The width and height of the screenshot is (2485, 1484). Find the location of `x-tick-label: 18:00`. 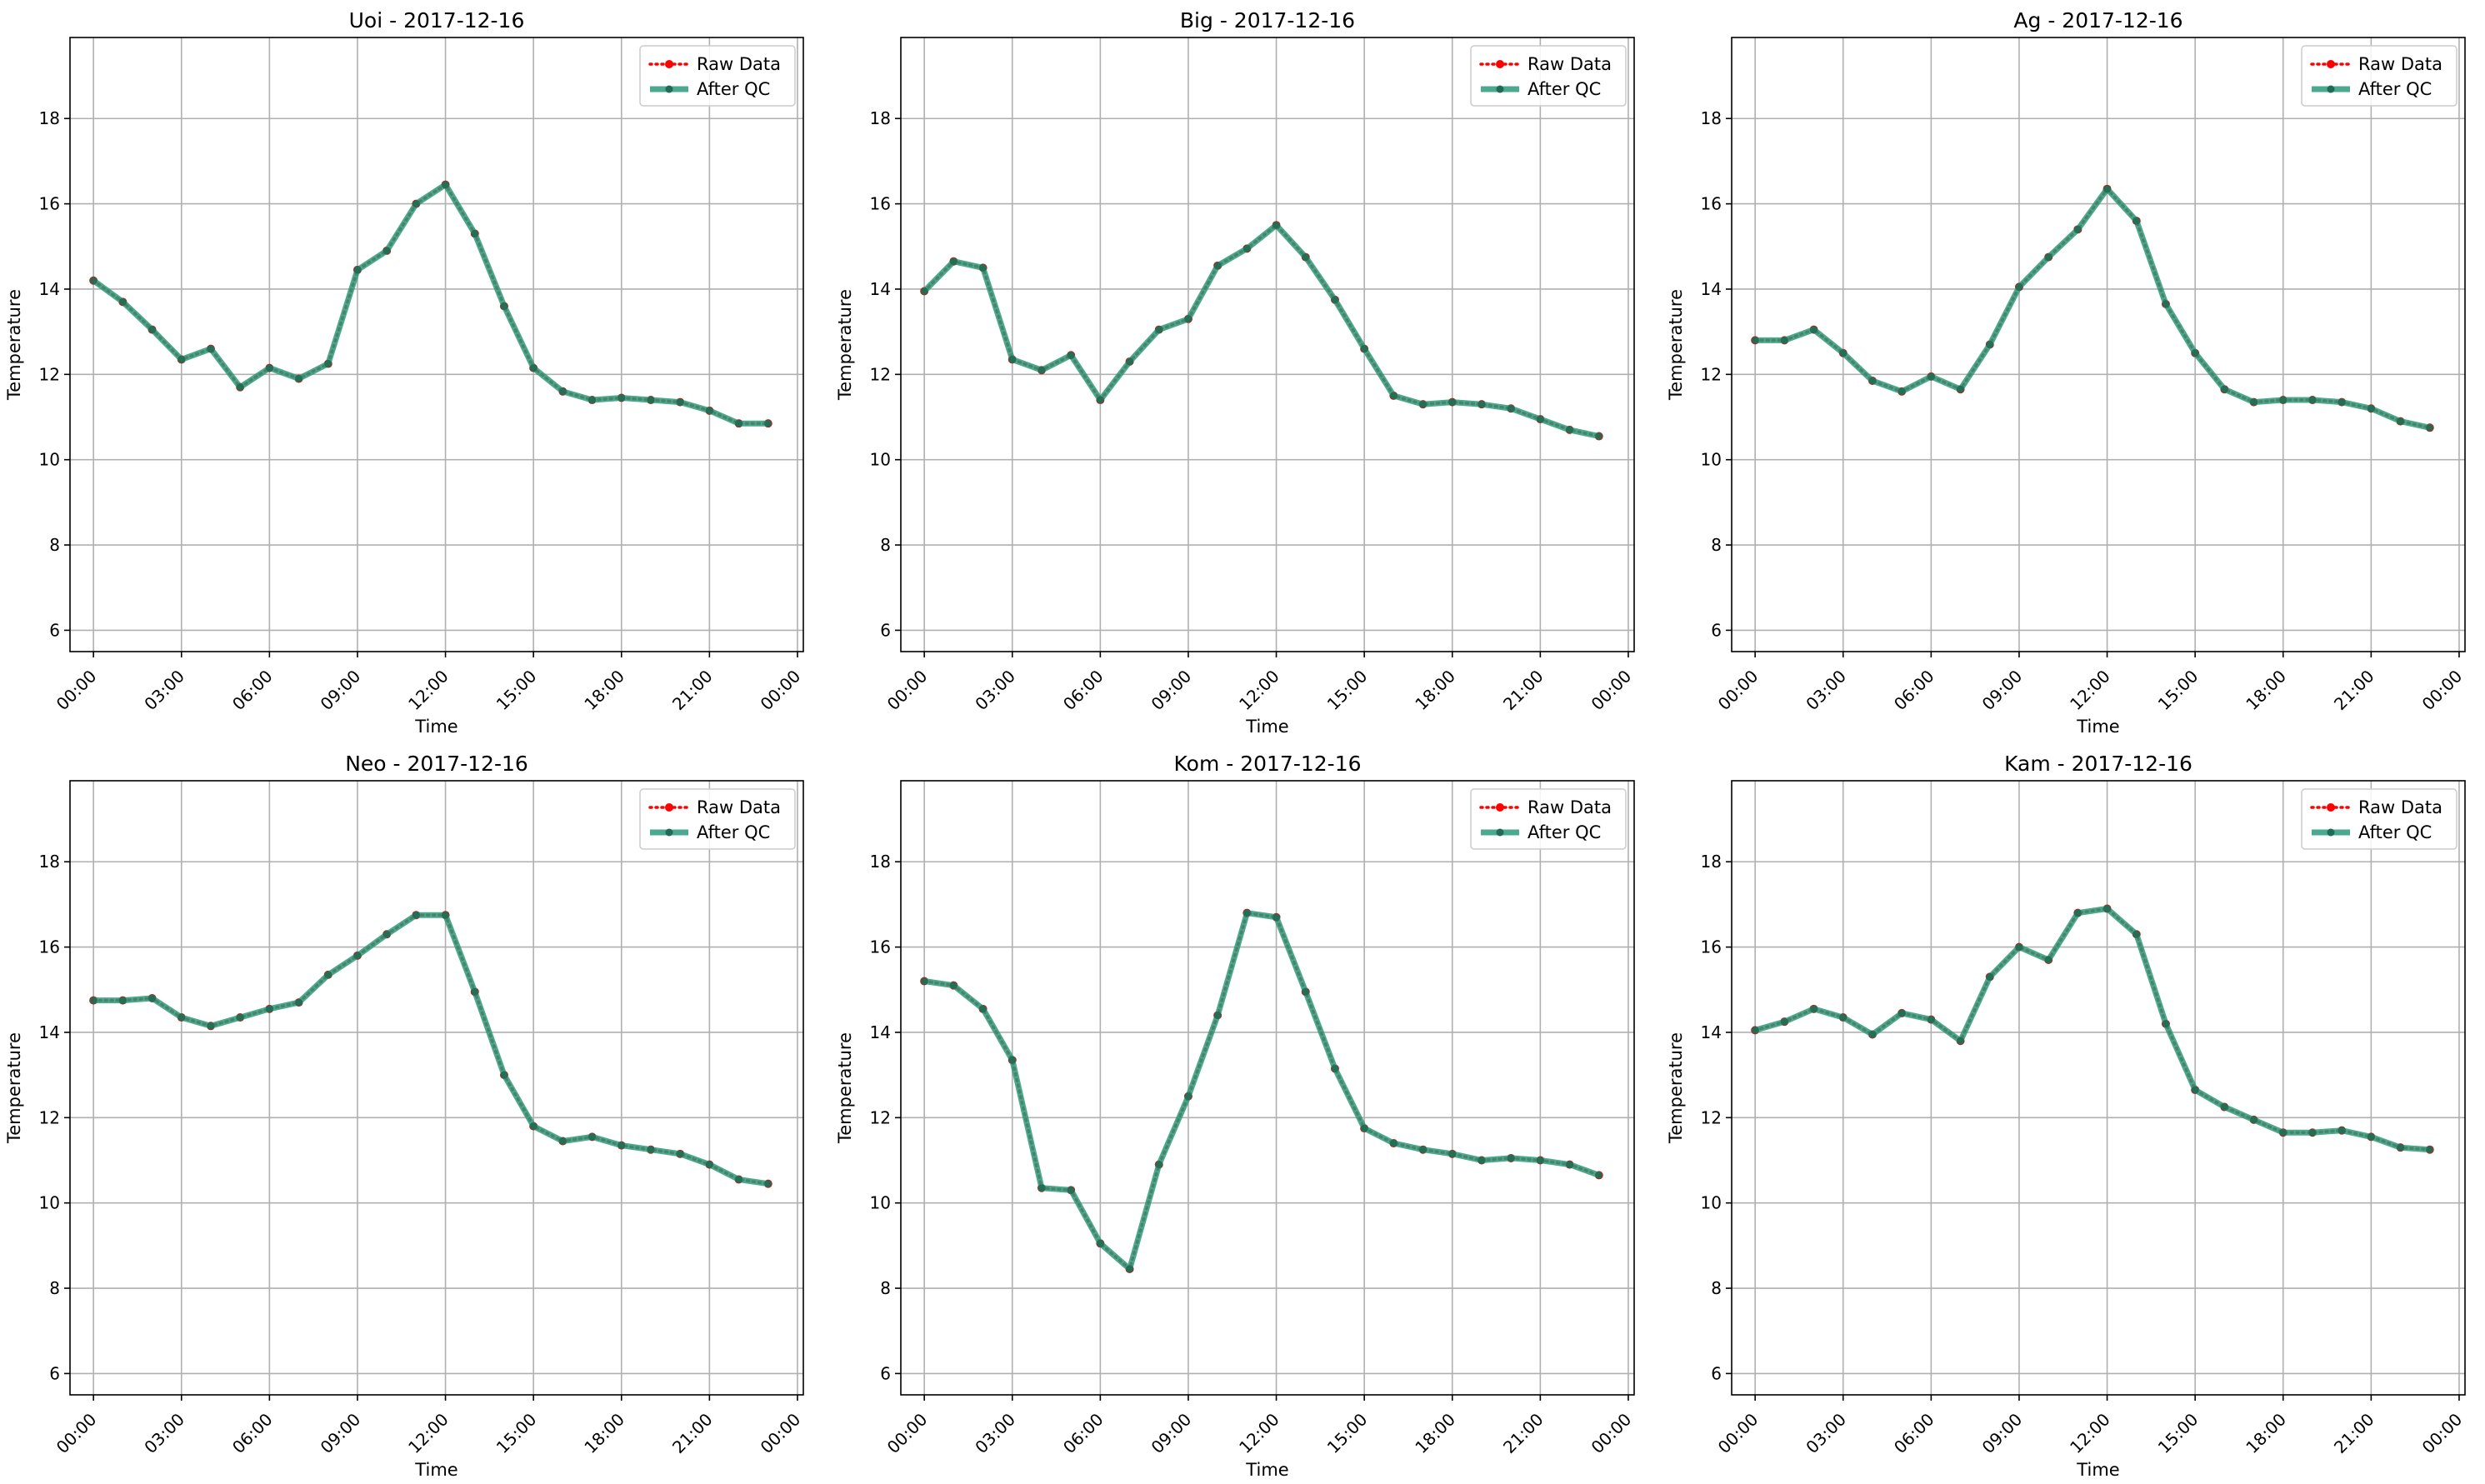

x-tick-label: 18:00 is located at coordinates (2266, 690).